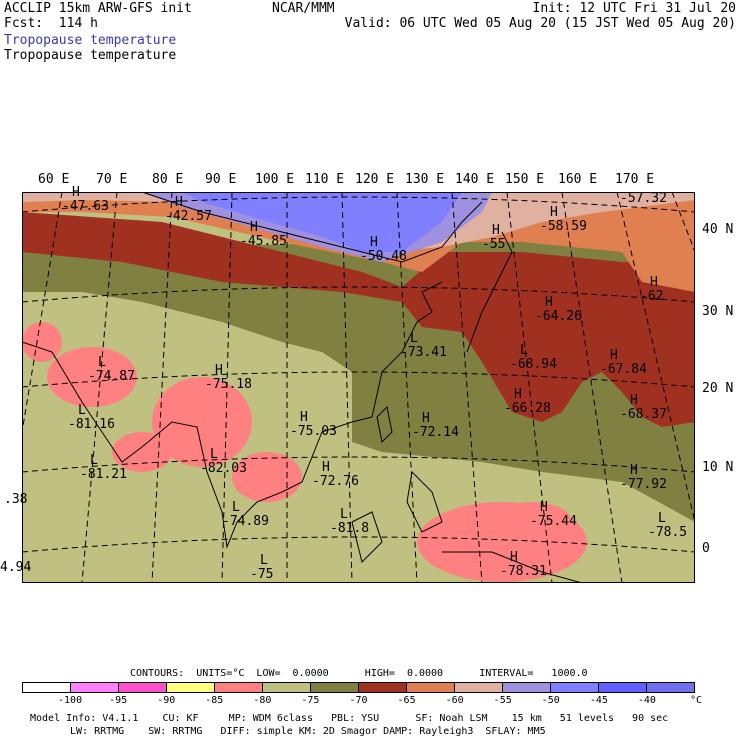 This screenshot has height=740, width=740. I want to click on extremum-value: -77.92, so click(643, 484).